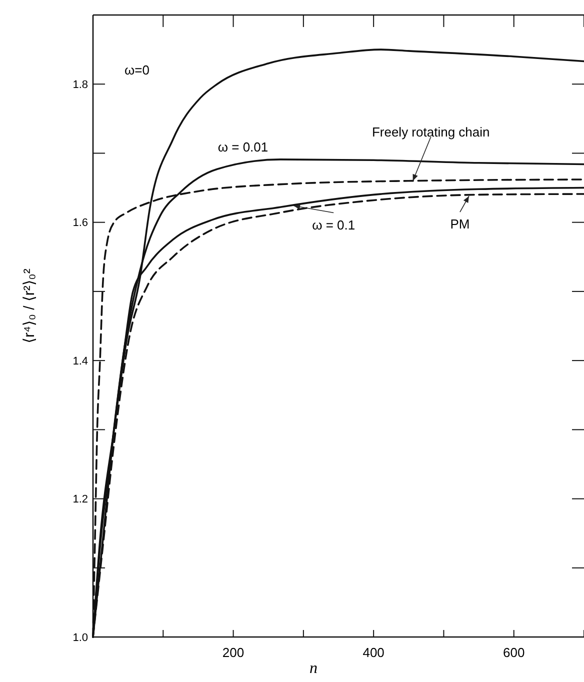 This screenshot has height=682, width=584. I want to click on y-tick-label: 1.6, so click(80, 223).